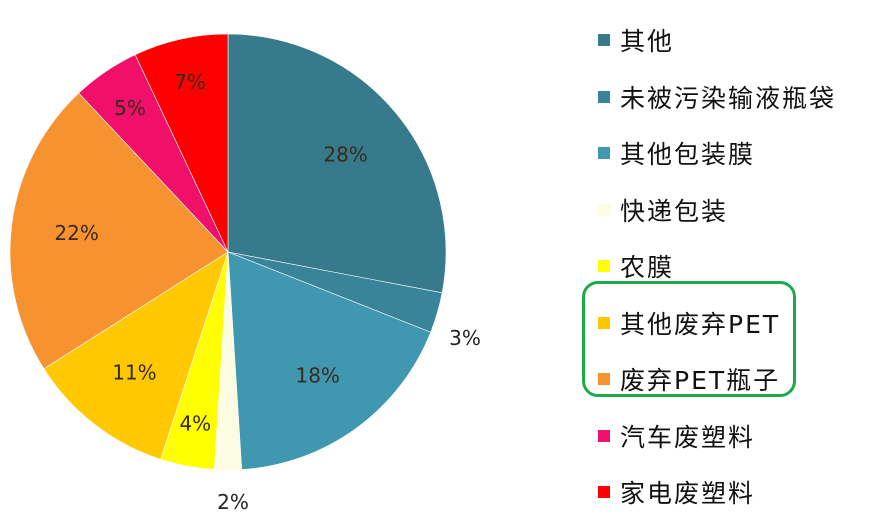 This screenshot has height=528, width=894. What do you see at coordinates (688, 437) in the screenshot?
I see `legend-label: 汽车废塑料` at bounding box center [688, 437].